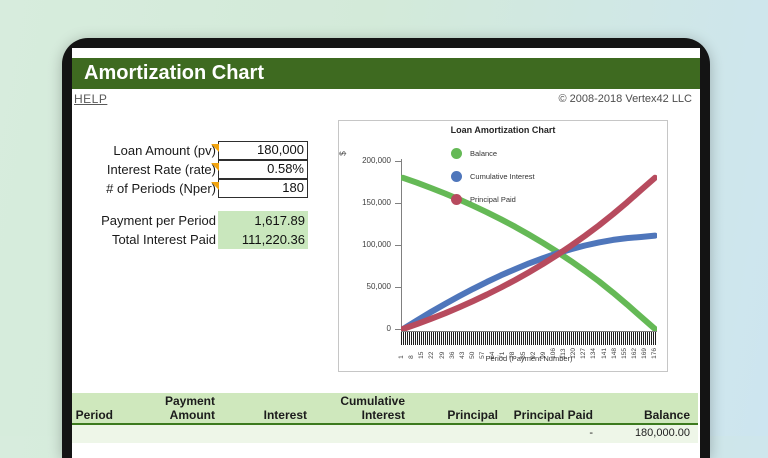 This screenshot has width=768, height=458. What do you see at coordinates (383, 100) in the screenshot?
I see `meta-row: HELP © 2008-2018 Vertex42 LLC` at bounding box center [383, 100].